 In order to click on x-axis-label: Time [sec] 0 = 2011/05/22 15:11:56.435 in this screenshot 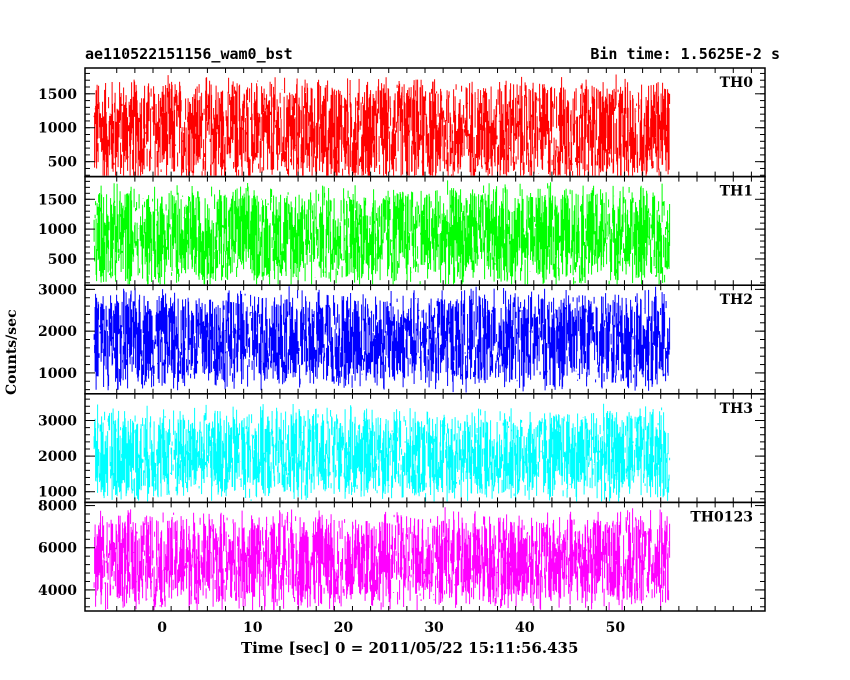, I will do `click(410, 648)`.